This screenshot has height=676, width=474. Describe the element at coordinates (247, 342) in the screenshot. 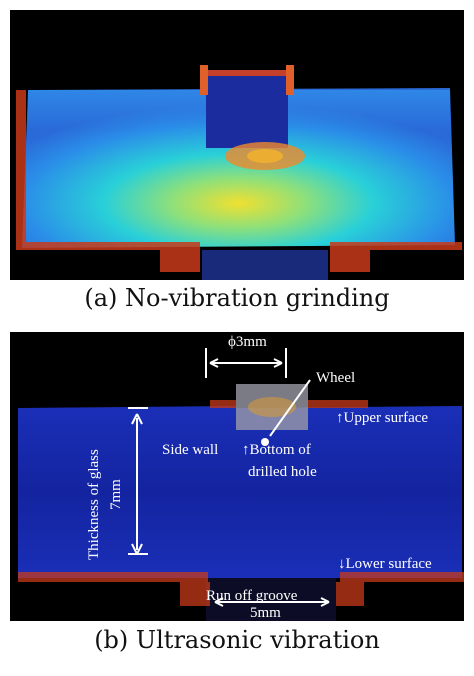

I see `diameter-label: ϕ3mm` at that location.